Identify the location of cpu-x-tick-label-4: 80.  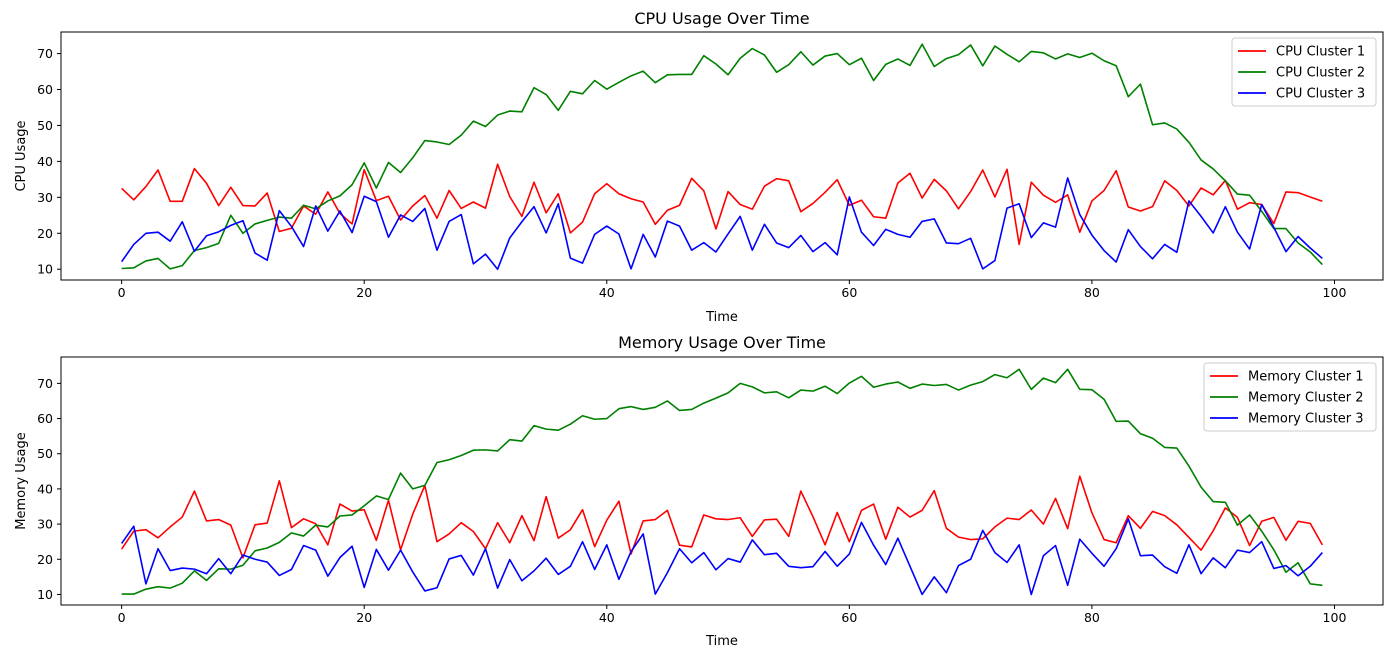
(1092, 292).